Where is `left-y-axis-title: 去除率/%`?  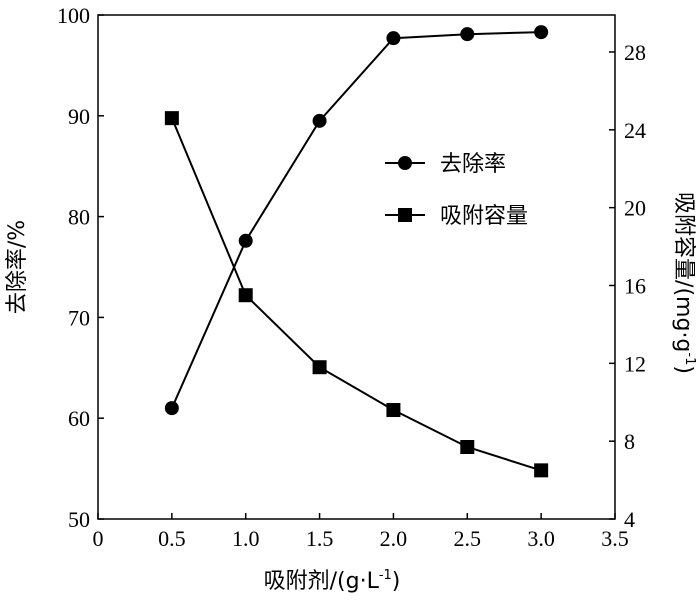
left-y-axis-title: 去除率/% is located at coordinates (17, 267).